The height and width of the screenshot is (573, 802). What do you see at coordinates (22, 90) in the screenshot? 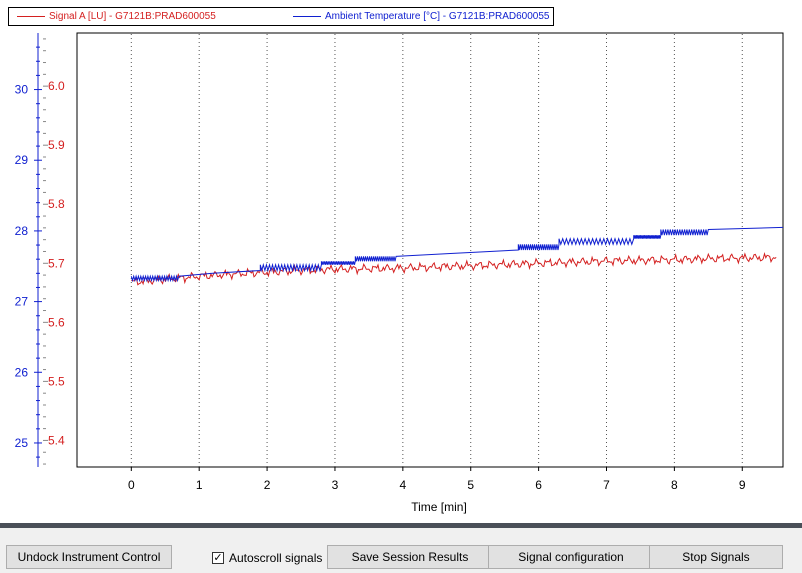
I see `temperature-tick-label: 30` at bounding box center [22, 90].